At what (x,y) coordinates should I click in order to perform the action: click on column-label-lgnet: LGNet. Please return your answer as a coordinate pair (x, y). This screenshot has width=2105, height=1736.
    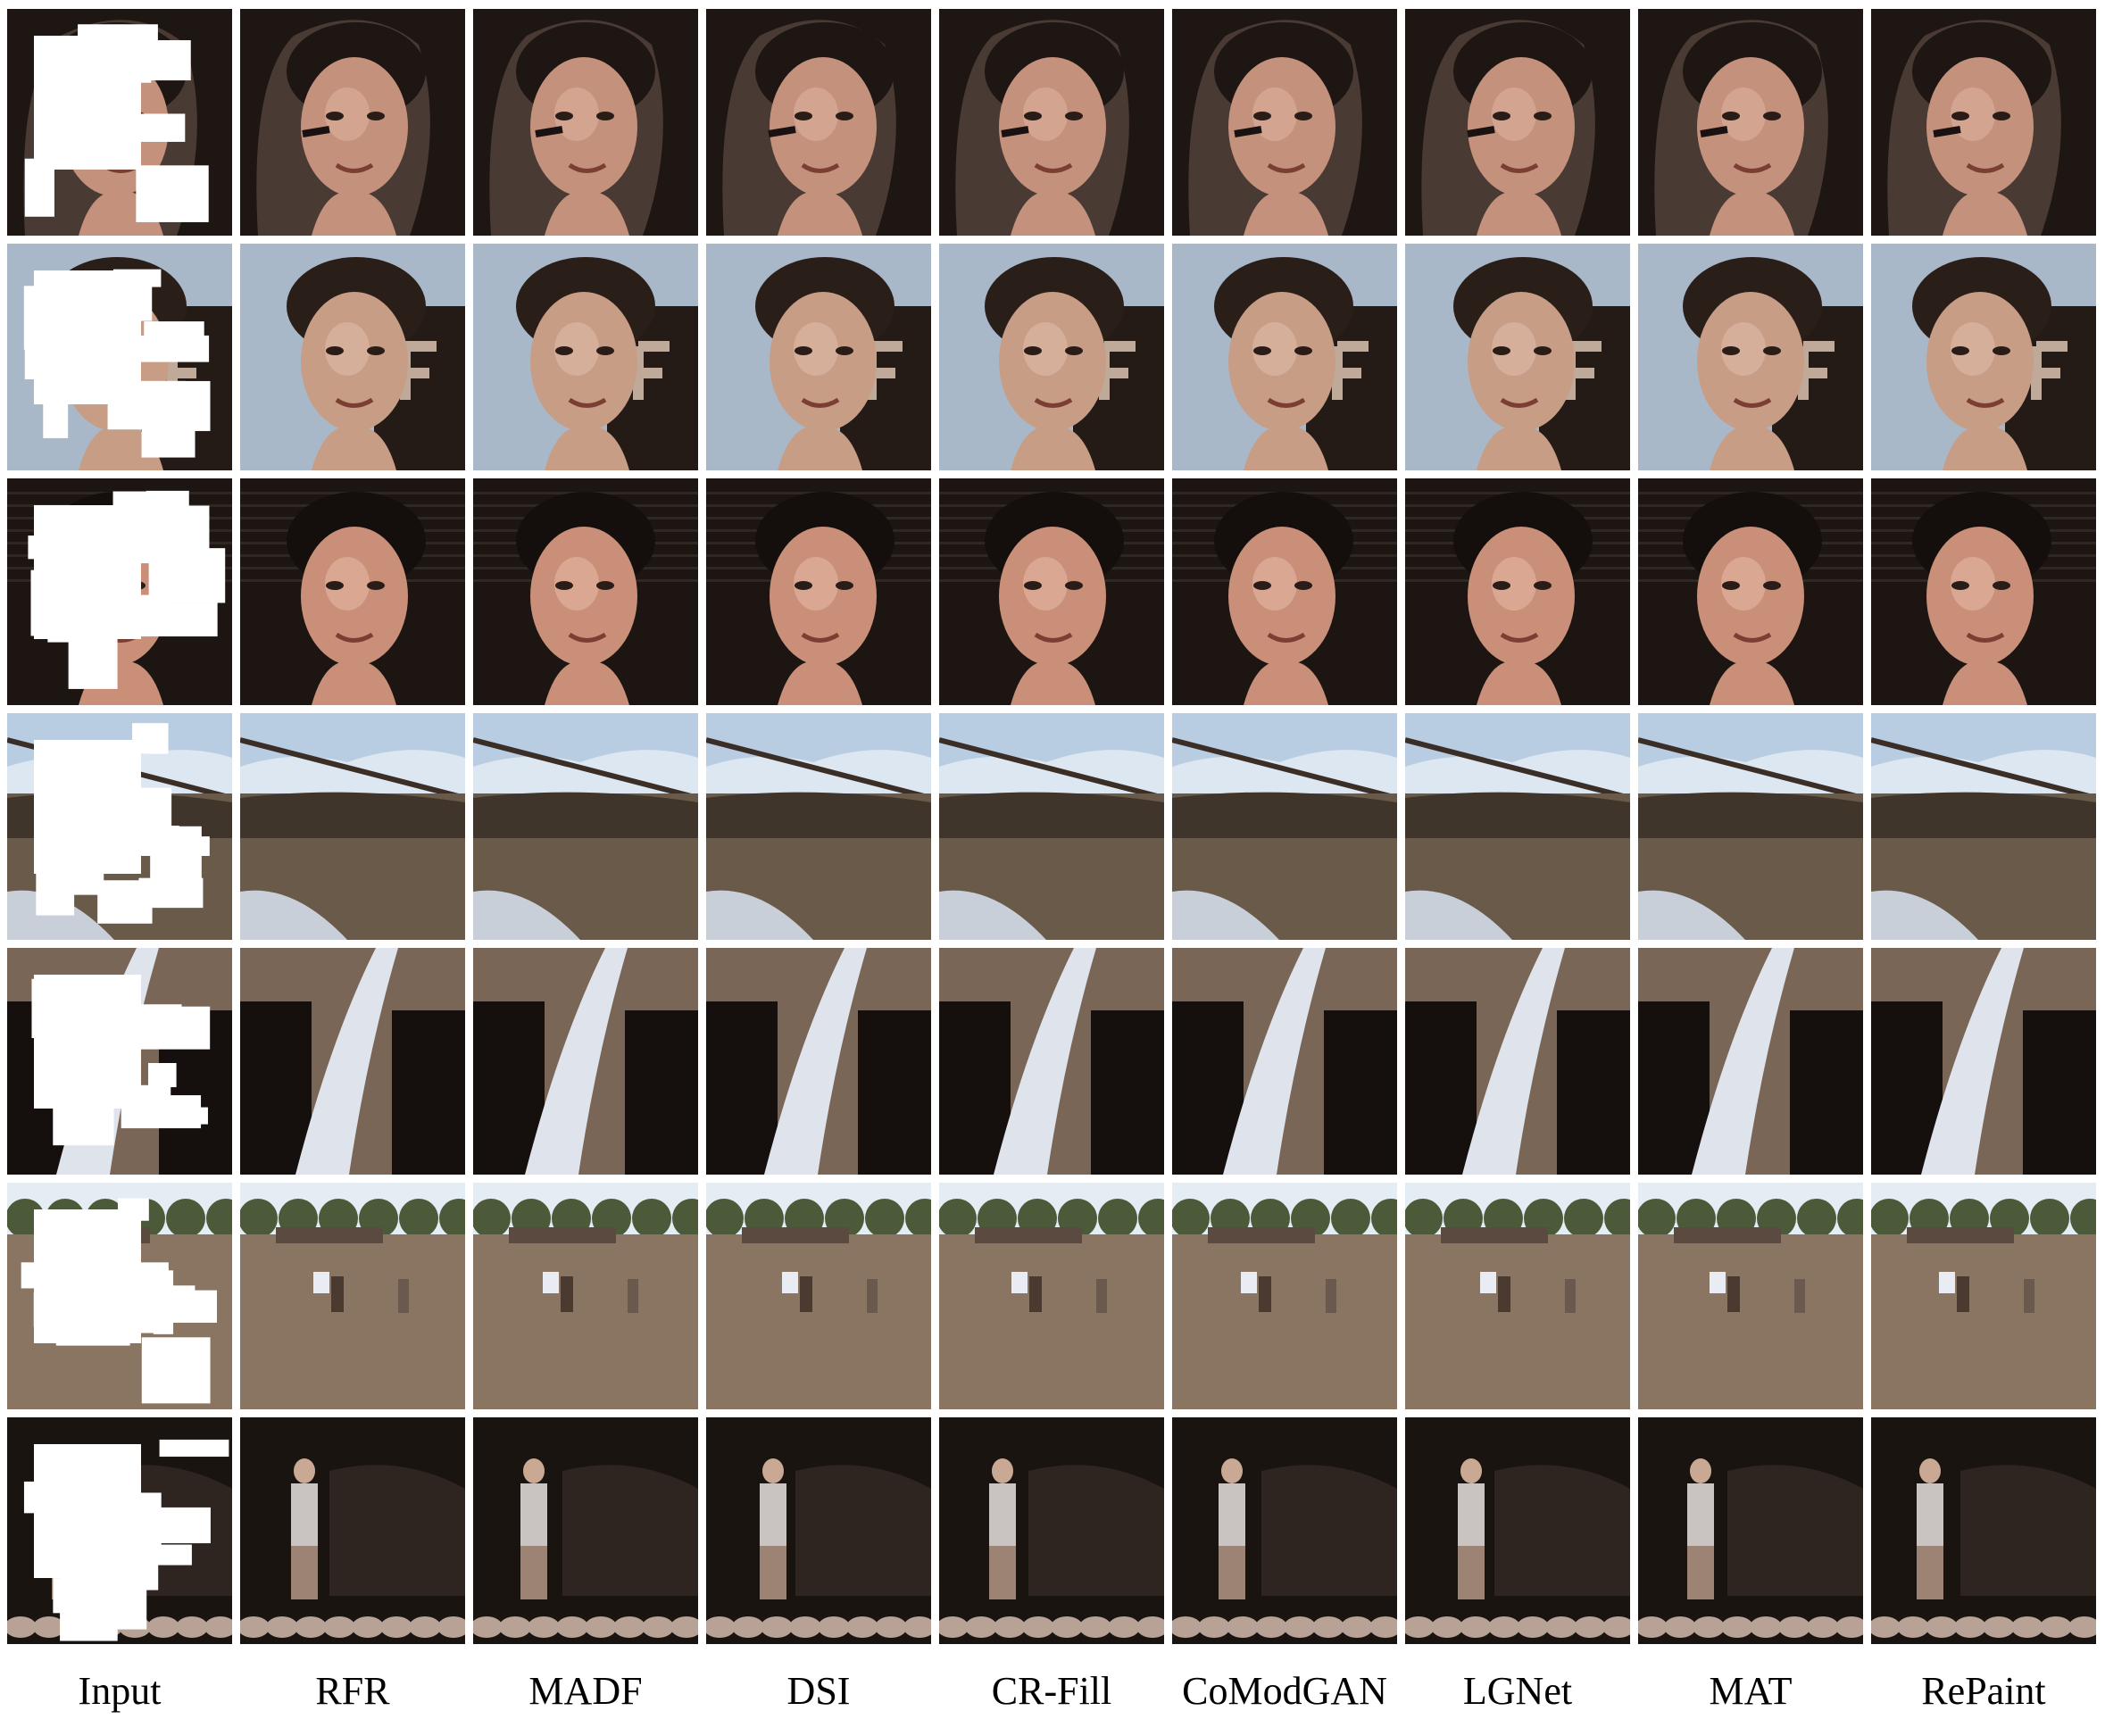
    Looking at the image, I should click on (1518, 1691).